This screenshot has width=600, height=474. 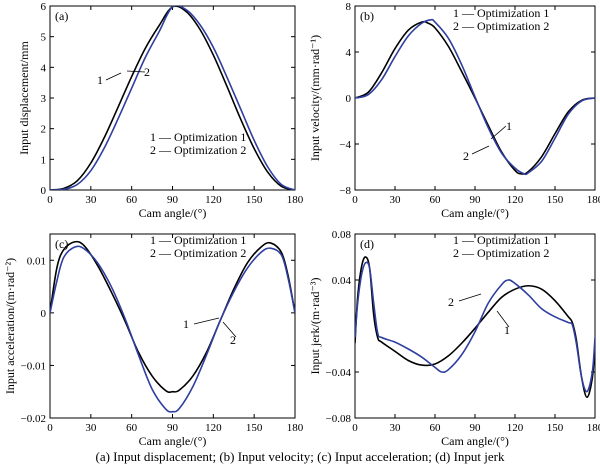 What do you see at coordinates (367, 244) in the screenshot?
I see `panel-label: (d)` at bounding box center [367, 244].